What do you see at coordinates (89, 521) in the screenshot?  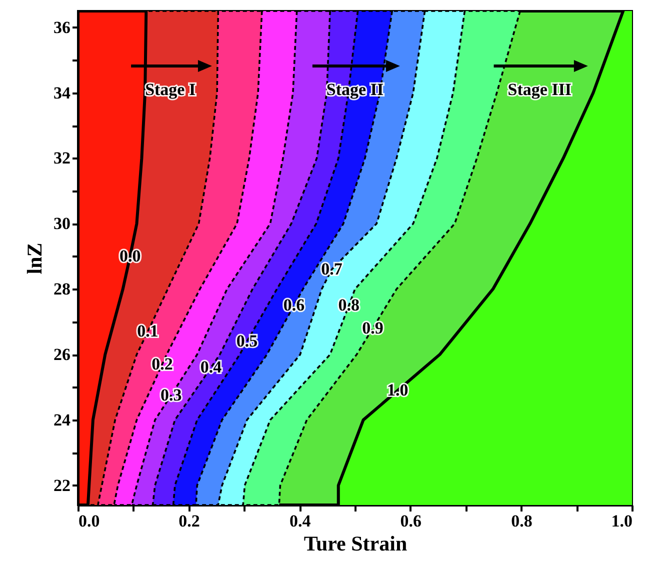 I see `x-tick-label: 0.0` at bounding box center [89, 521].